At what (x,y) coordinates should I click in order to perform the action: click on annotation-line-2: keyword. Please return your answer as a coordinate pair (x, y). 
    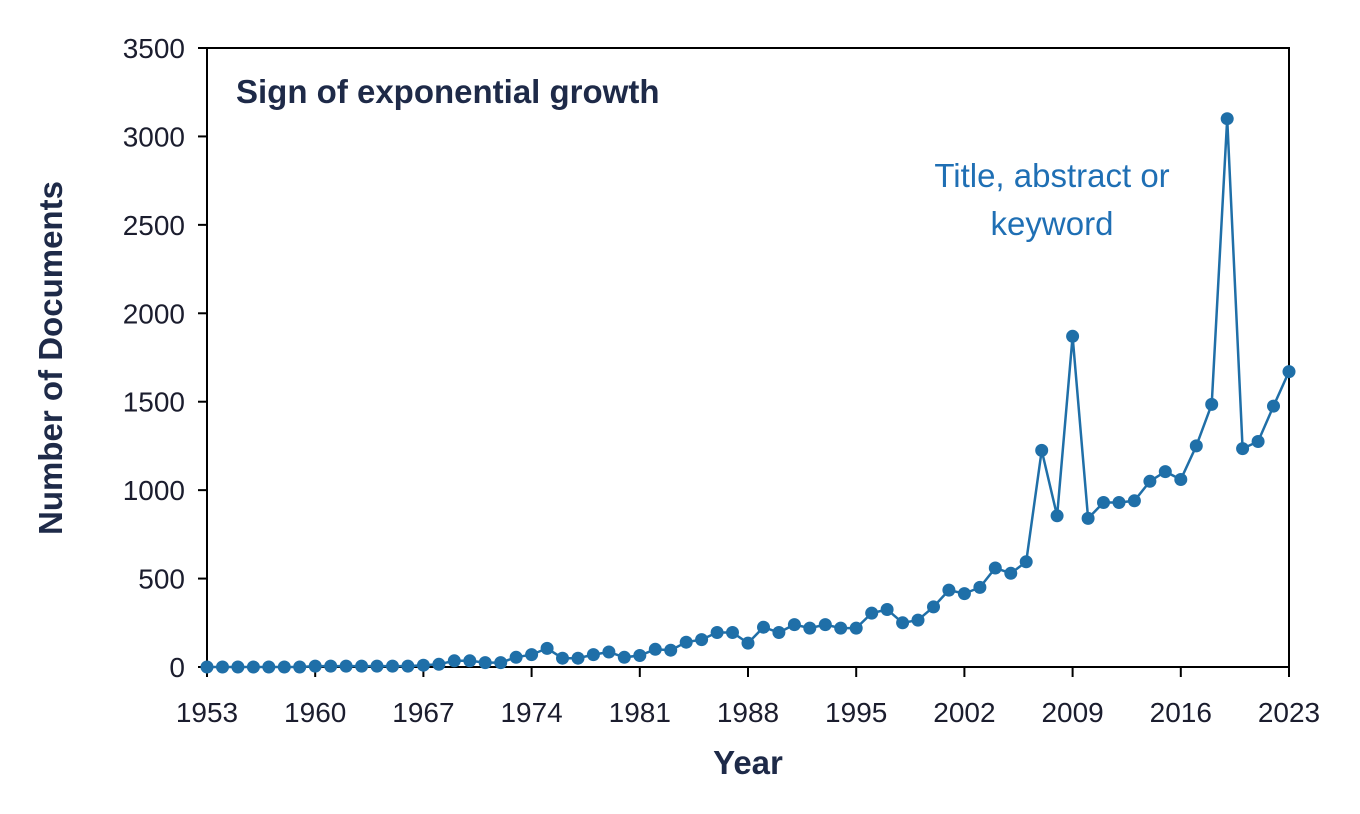
    Looking at the image, I should click on (1052, 223).